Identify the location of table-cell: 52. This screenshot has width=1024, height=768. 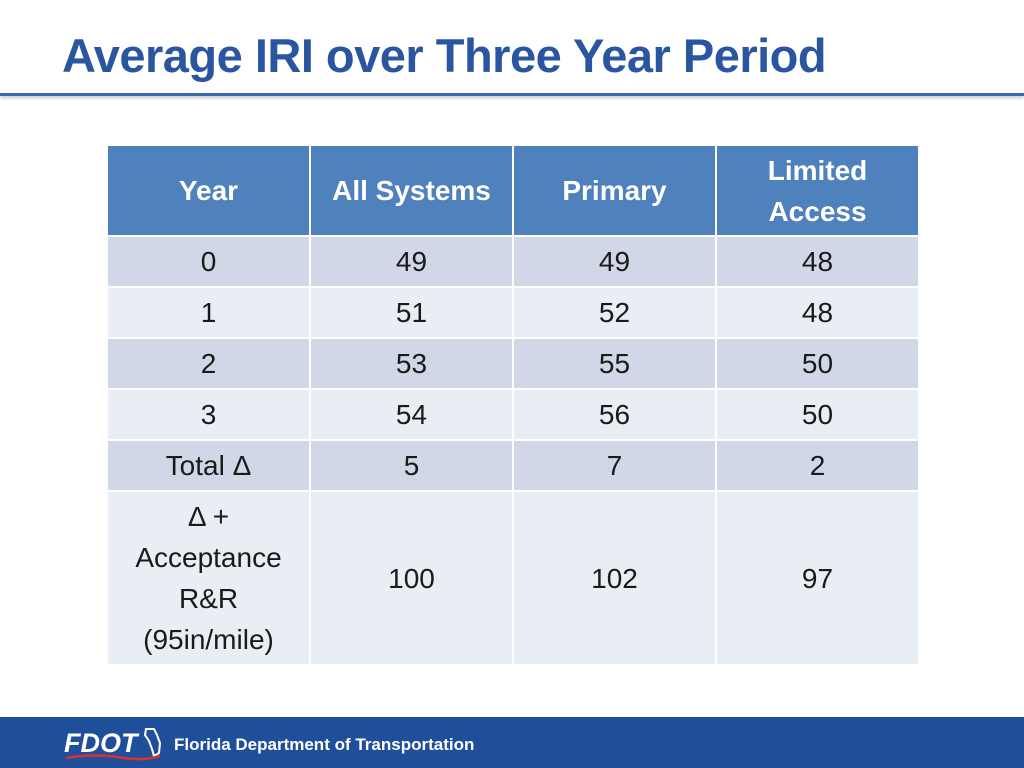
(614, 312).